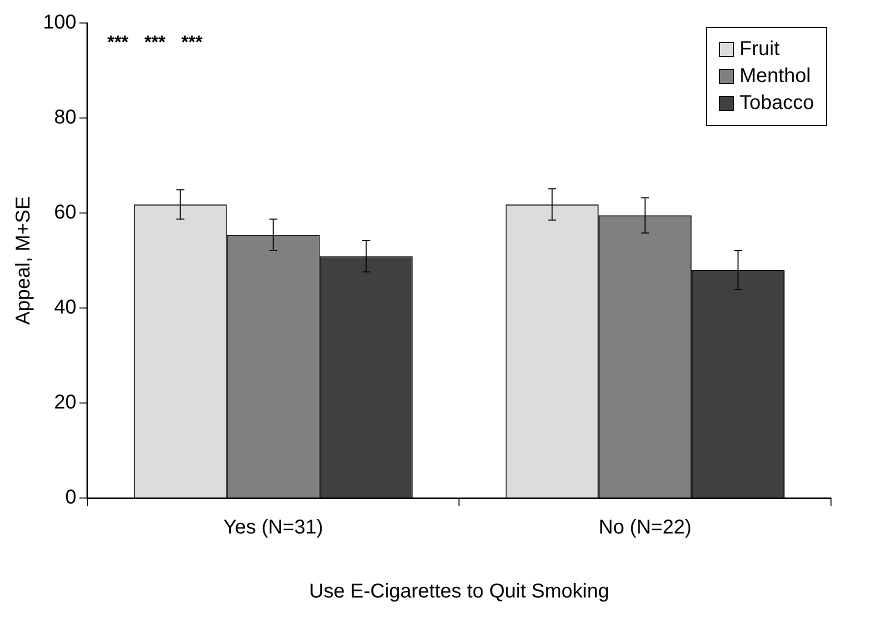 This screenshot has height=618, width=869. I want to click on legend-label: Tobacco, so click(777, 103).